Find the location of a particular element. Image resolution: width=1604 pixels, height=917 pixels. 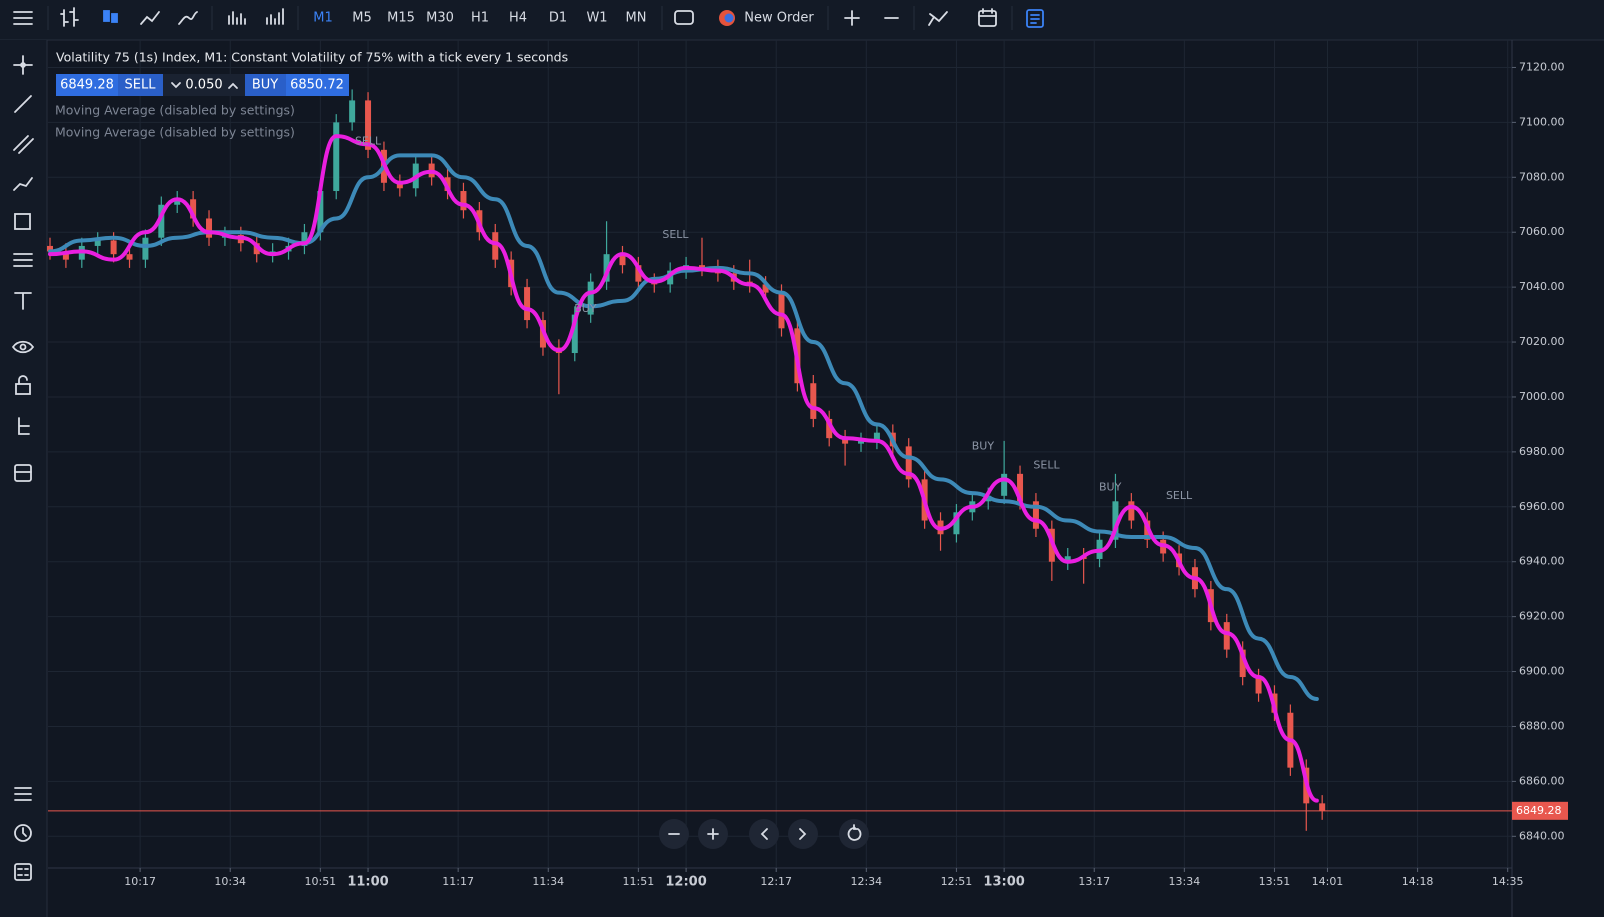

x-tick-label: 12:00 is located at coordinates (685, 882).